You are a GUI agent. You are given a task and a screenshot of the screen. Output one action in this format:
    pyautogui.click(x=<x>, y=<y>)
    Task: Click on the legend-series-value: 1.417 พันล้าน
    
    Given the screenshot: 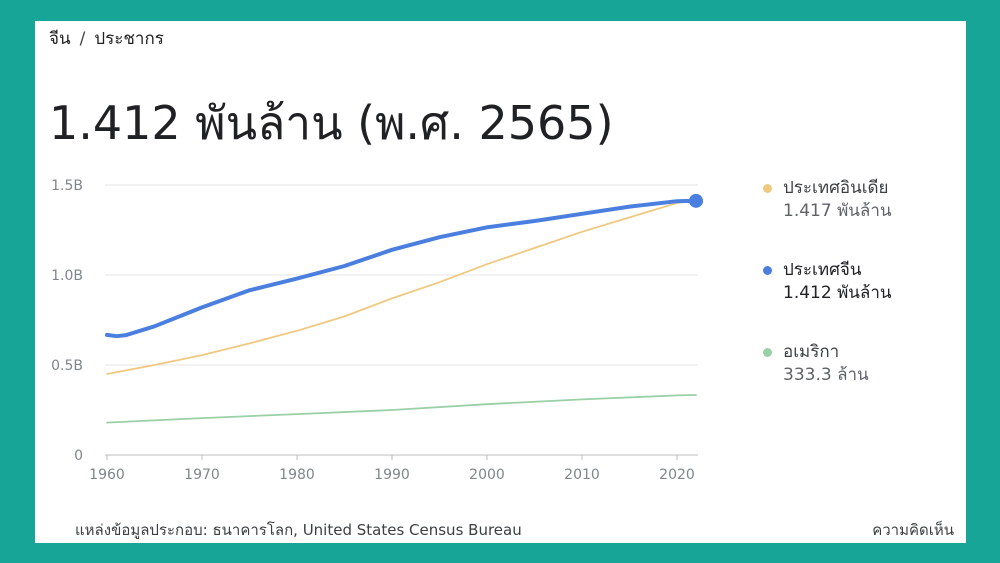 What is the action you would take?
    pyautogui.click(x=837, y=211)
    